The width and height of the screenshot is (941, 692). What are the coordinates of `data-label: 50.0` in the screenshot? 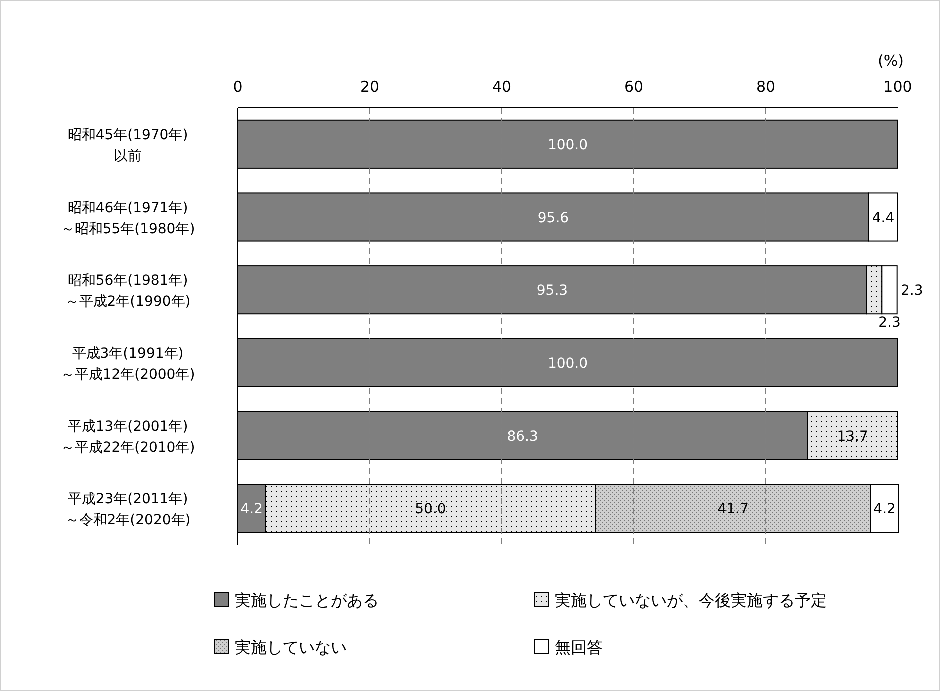 It's located at (430, 510).